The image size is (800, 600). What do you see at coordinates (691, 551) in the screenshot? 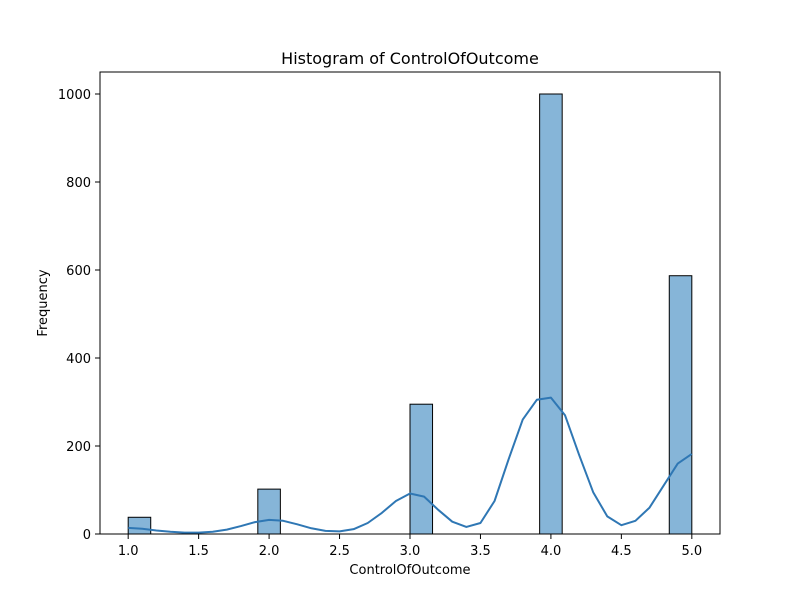
I see `x-tick-label: 5.0` at bounding box center [691, 551].